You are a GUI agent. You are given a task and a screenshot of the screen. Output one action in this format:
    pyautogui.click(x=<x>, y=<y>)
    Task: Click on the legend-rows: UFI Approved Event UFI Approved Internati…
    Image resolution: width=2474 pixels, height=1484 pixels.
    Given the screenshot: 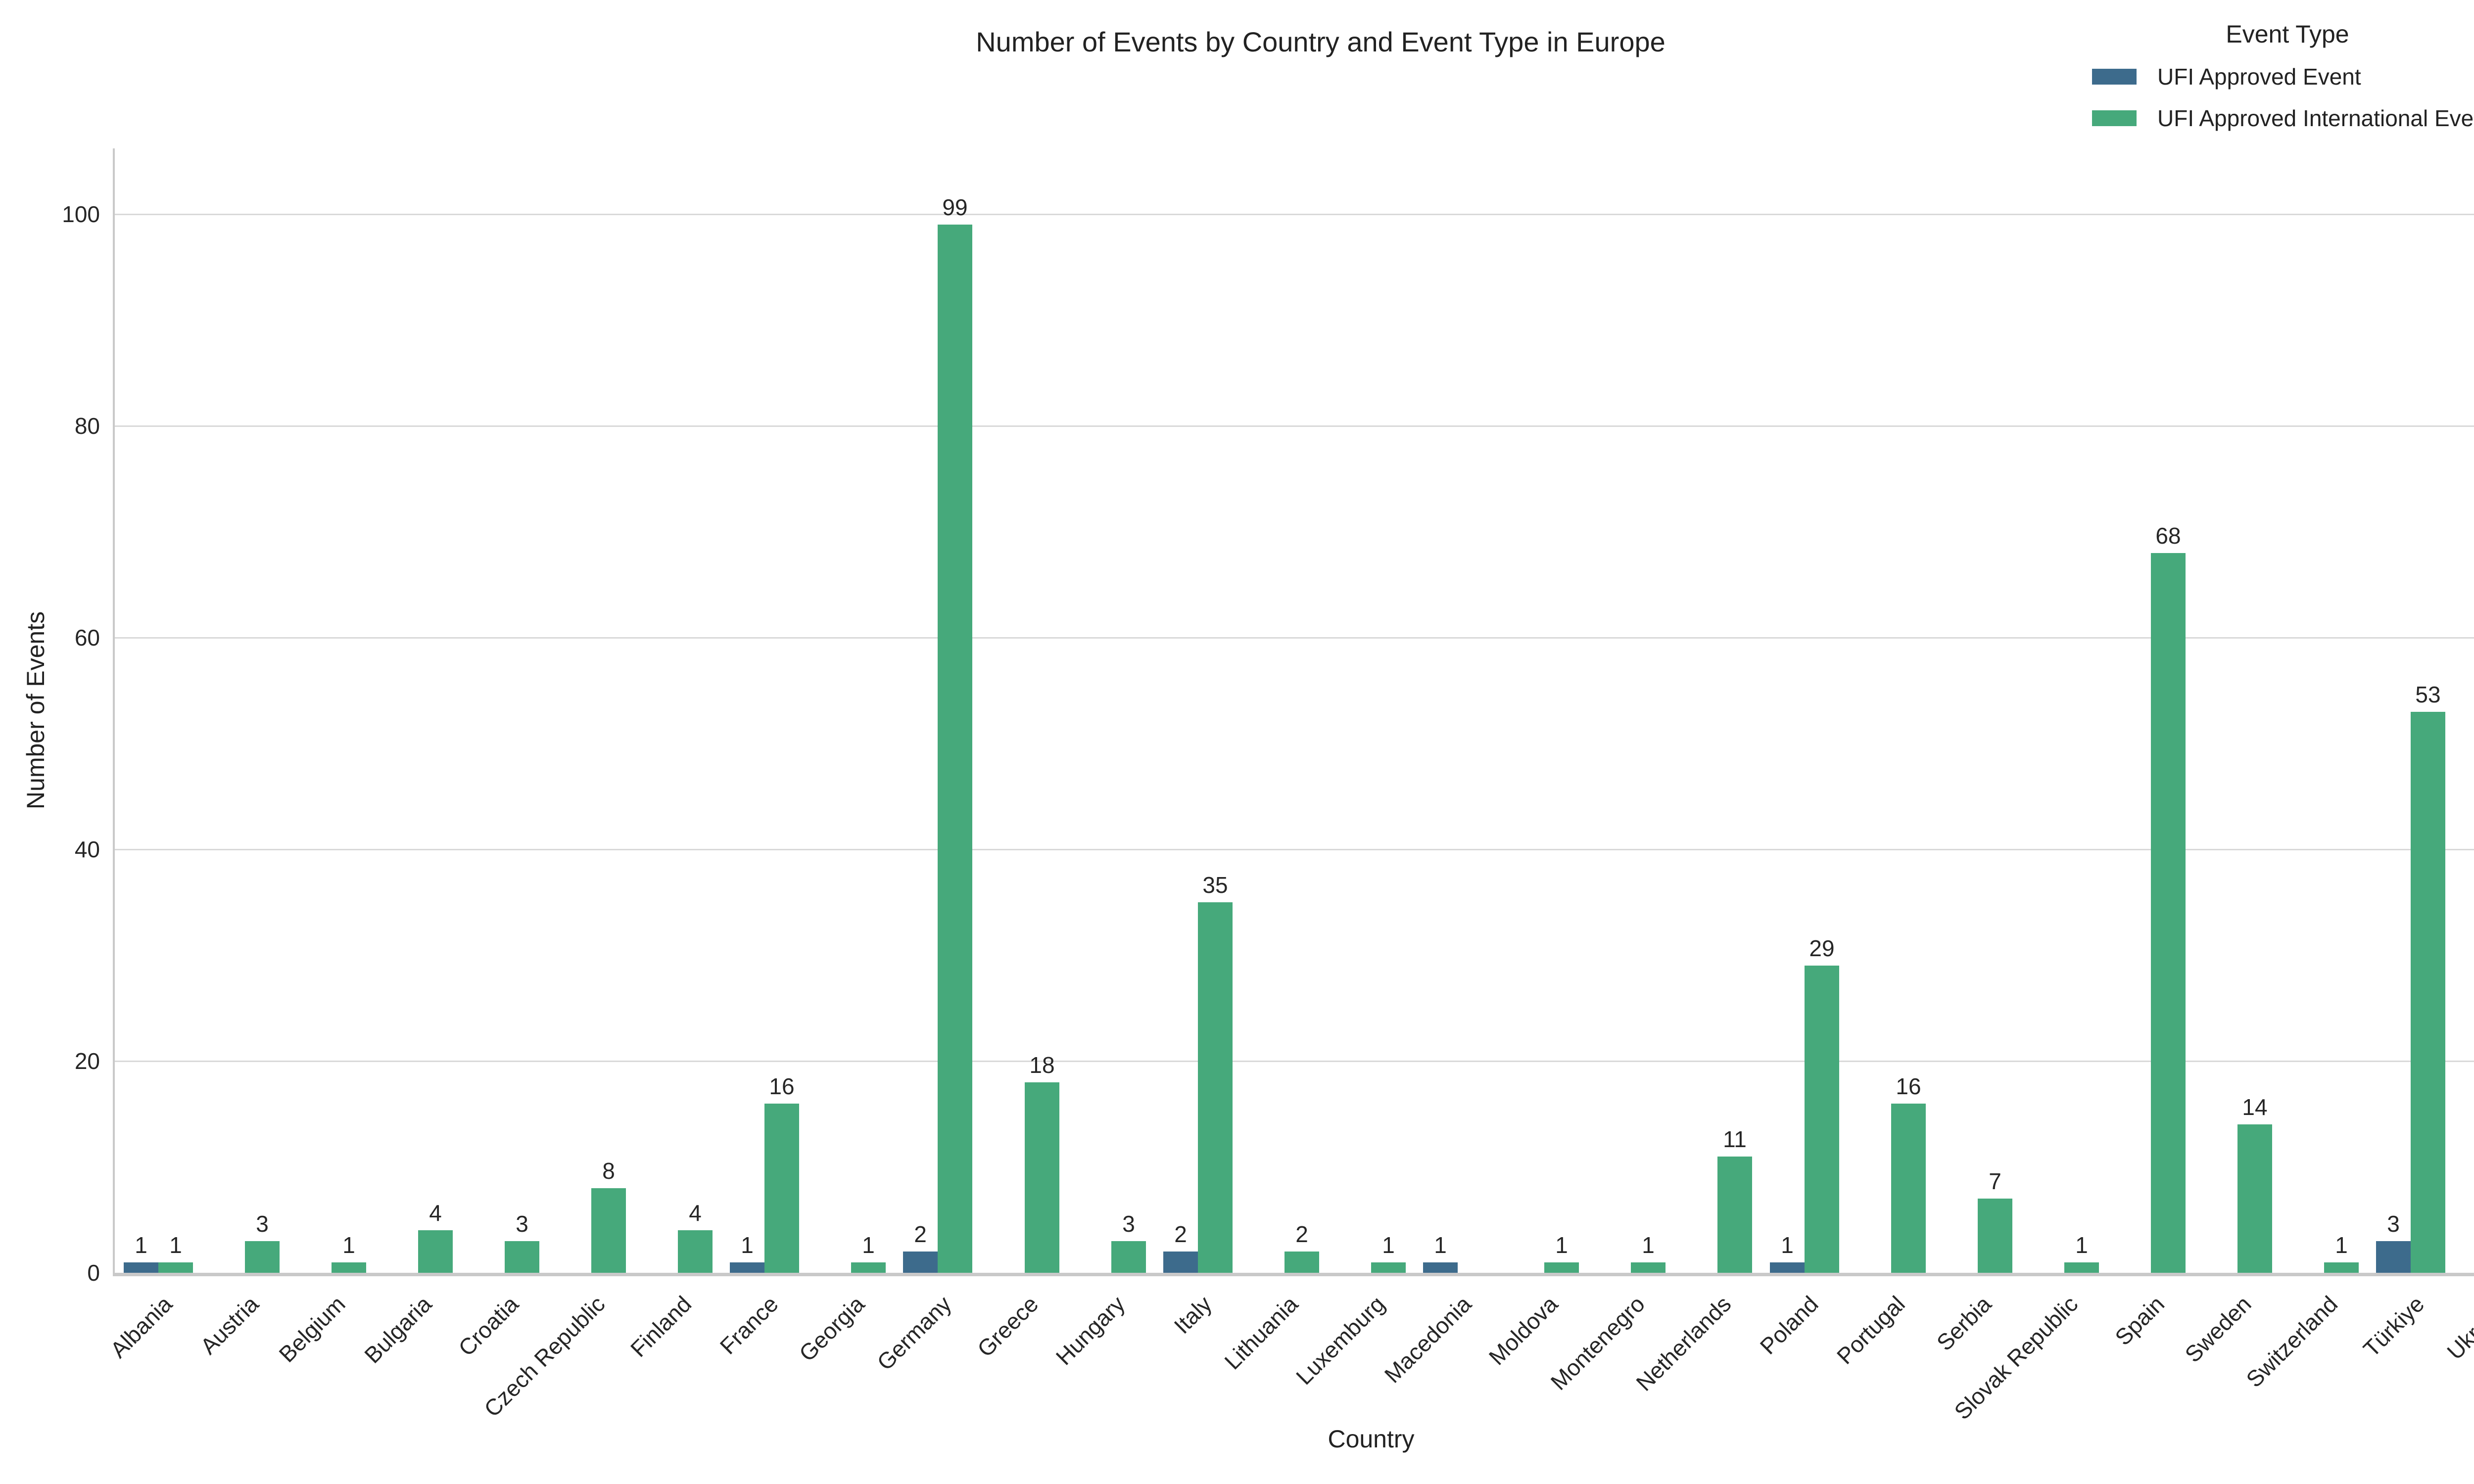 What is the action you would take?
    pyautogui.click(x=2283, y=97)
    